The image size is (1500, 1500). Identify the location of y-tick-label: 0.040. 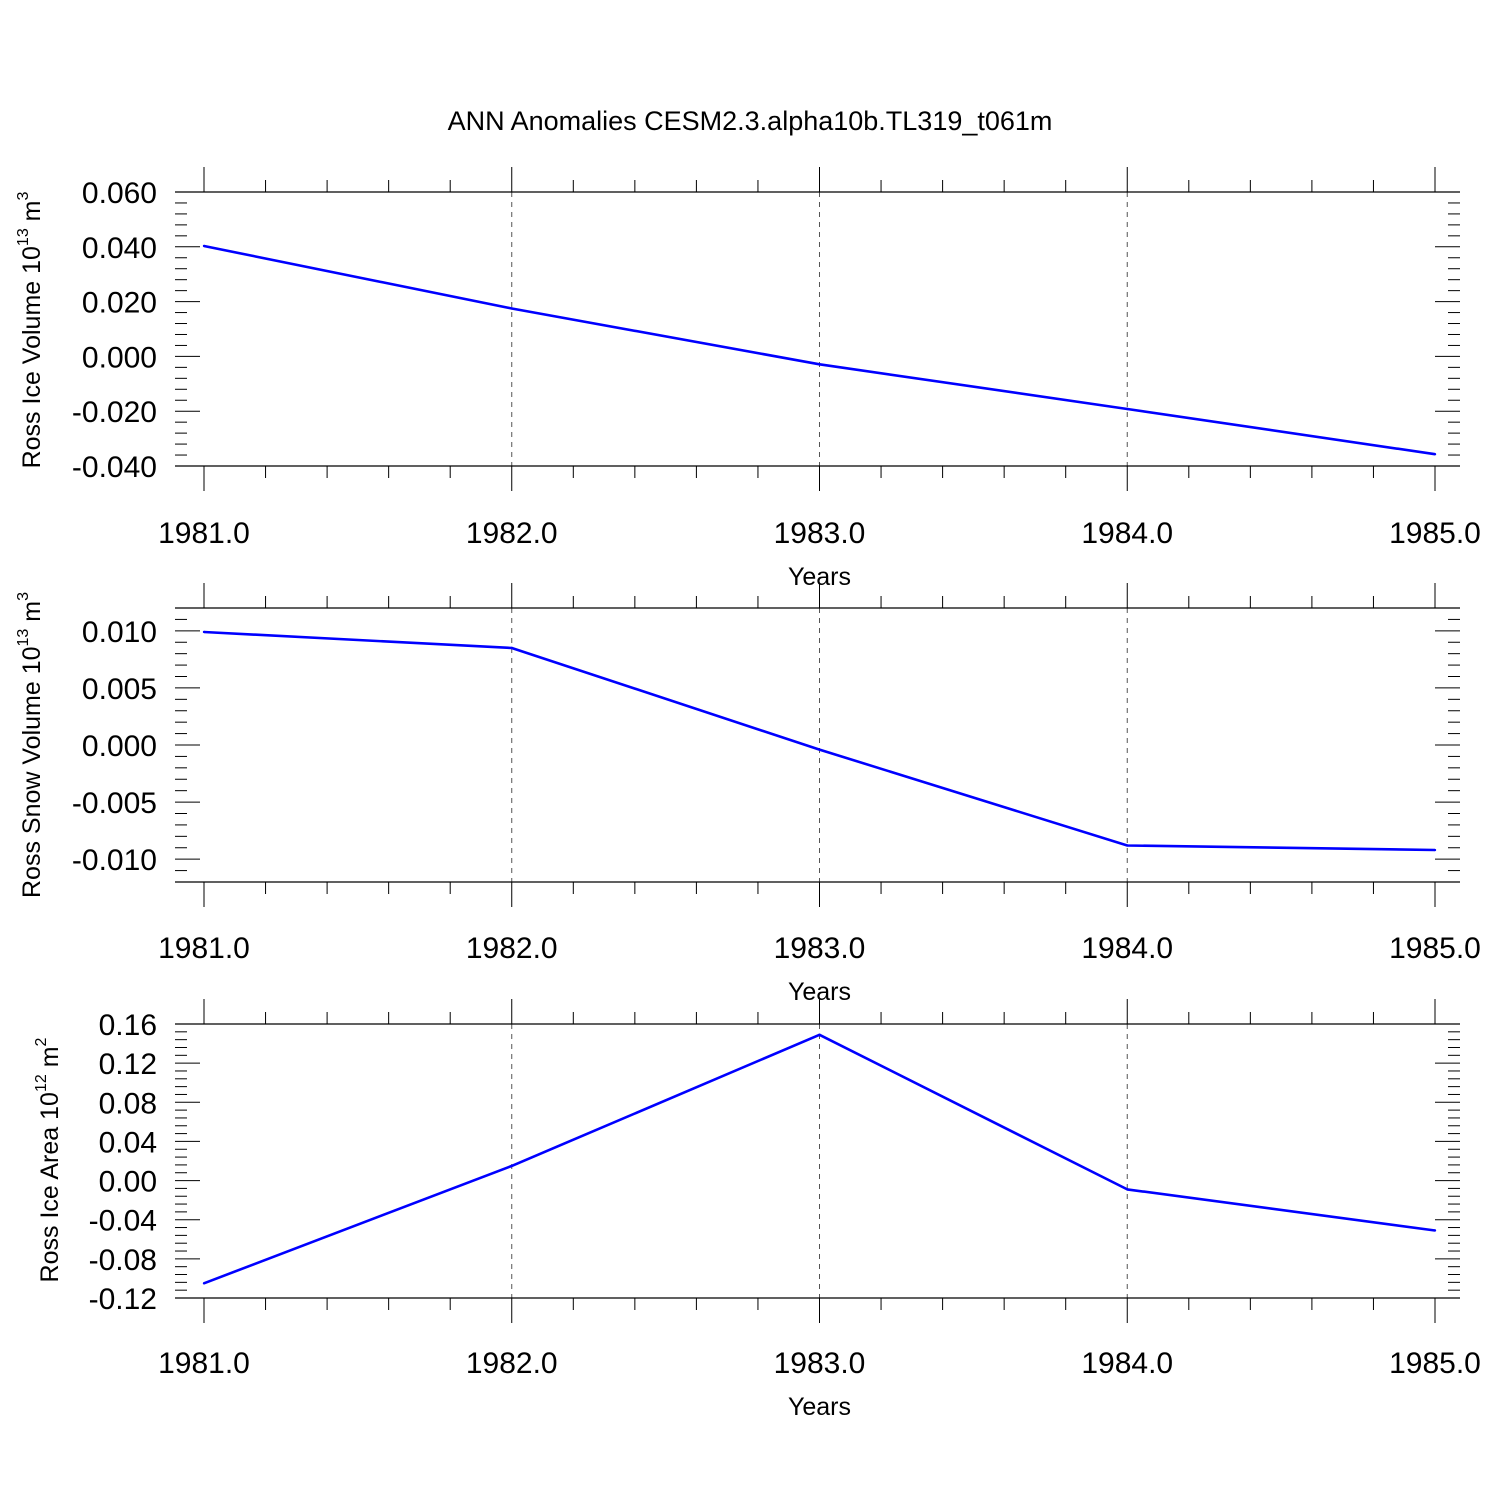
(119, 248).